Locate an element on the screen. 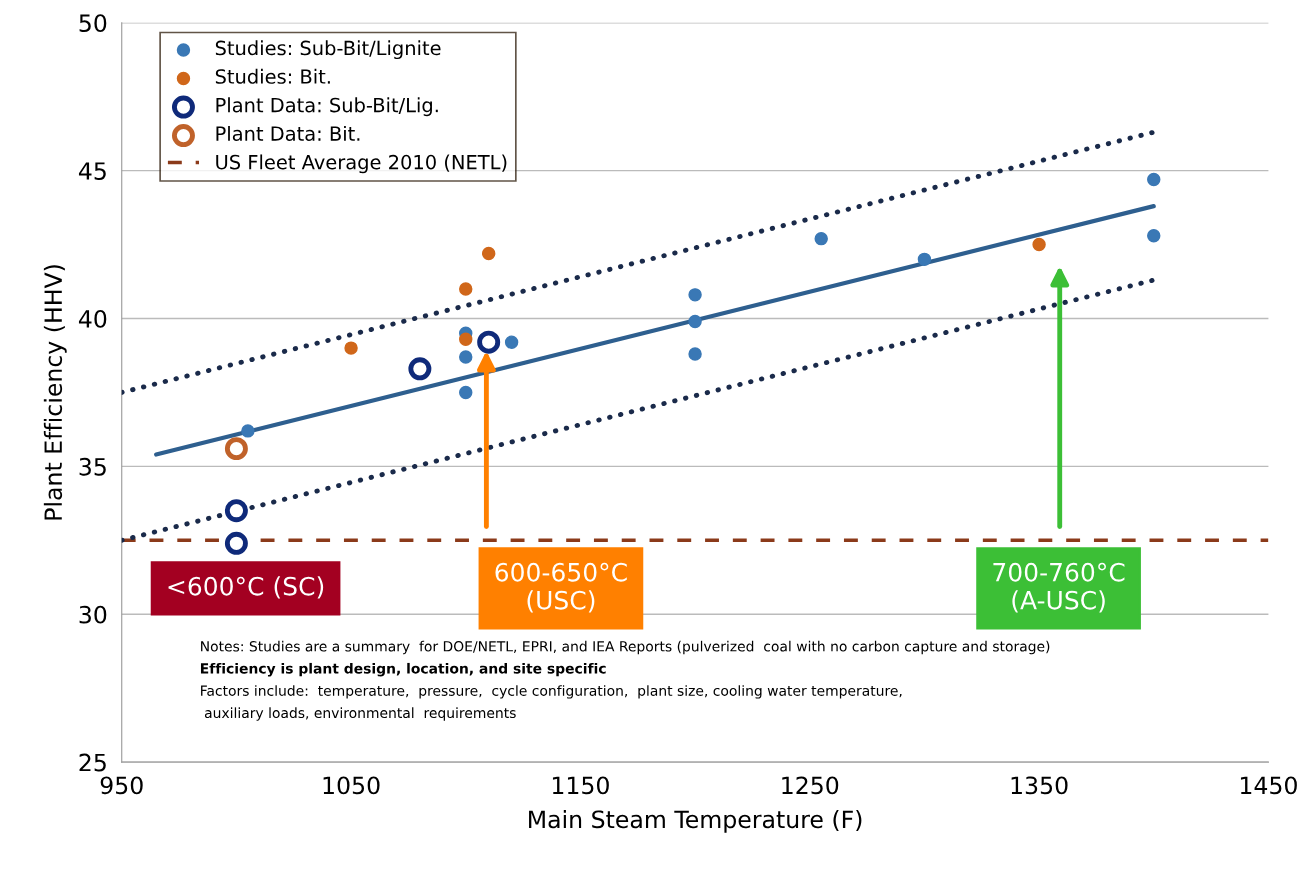  y-tick-label: 45 is located at coordinates (92, 171).